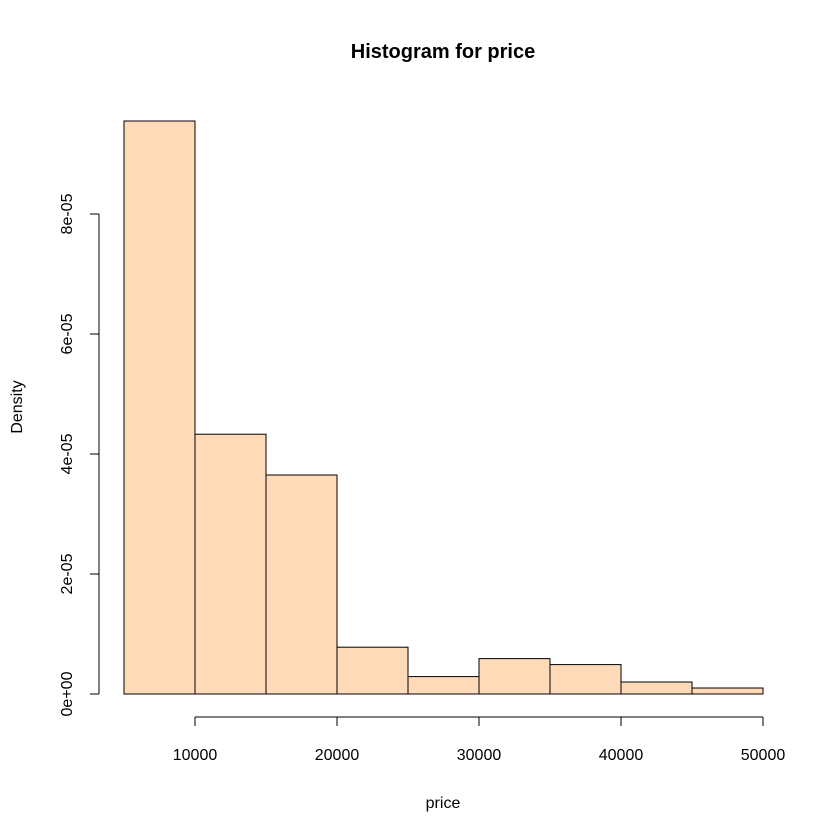  Describe the element at coordinates (67, 333) in the screenshot. I see `y-tick-label: 6e-05` at that location.